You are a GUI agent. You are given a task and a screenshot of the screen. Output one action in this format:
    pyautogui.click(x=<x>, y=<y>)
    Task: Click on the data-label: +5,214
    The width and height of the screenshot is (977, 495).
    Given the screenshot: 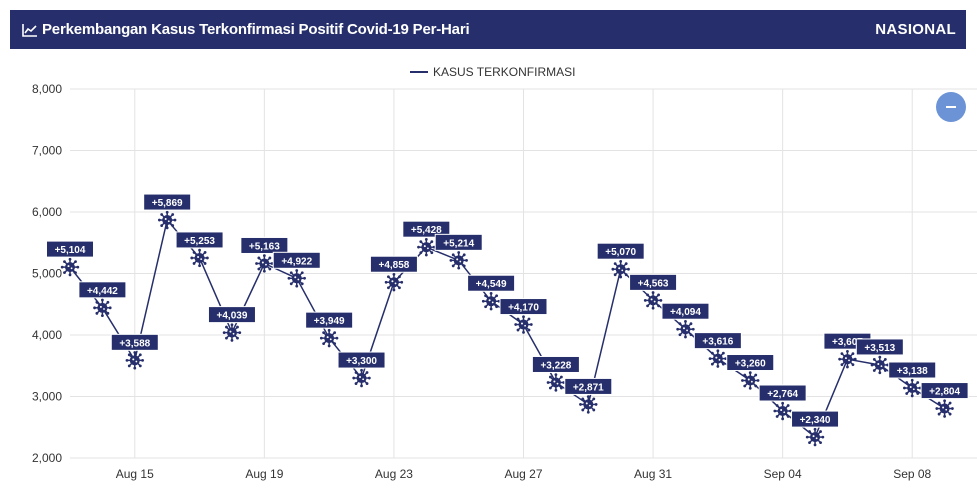 What is the action you would take?
    pyautogui.click(x=458, y=243)
    